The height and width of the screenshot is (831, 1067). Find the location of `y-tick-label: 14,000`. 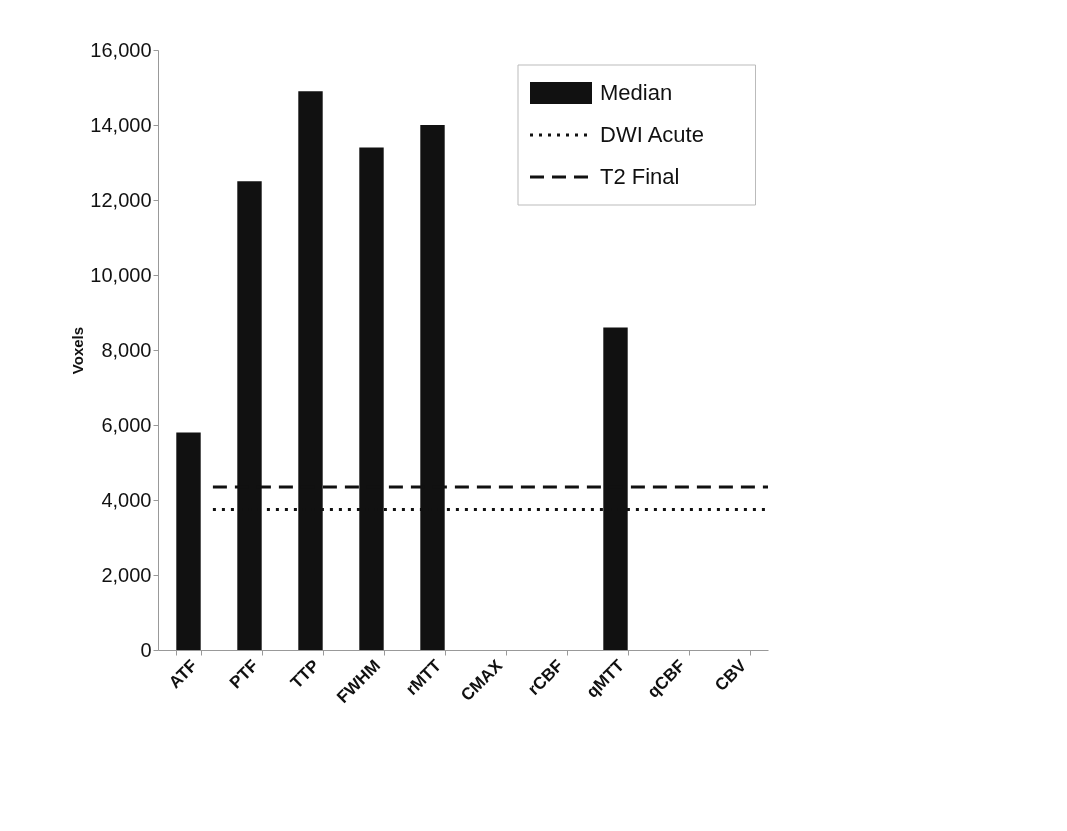

y-tick-label: 14,000 is located at coordinates (121, 124).